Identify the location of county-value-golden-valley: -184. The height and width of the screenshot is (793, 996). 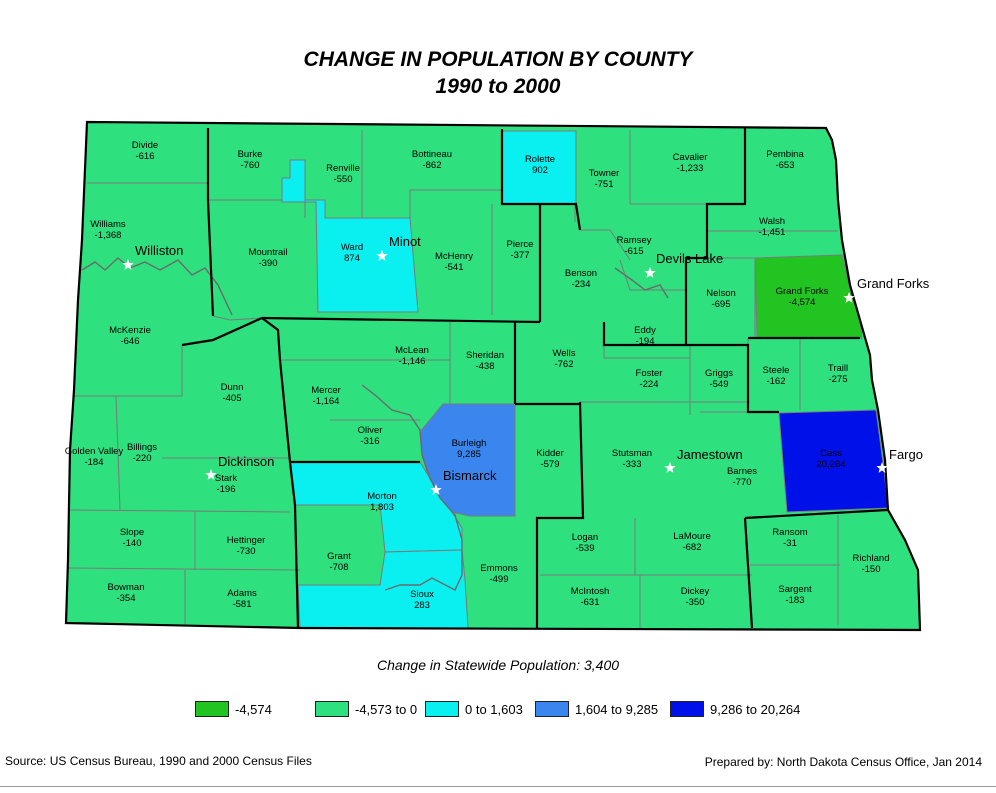
(93, 462).